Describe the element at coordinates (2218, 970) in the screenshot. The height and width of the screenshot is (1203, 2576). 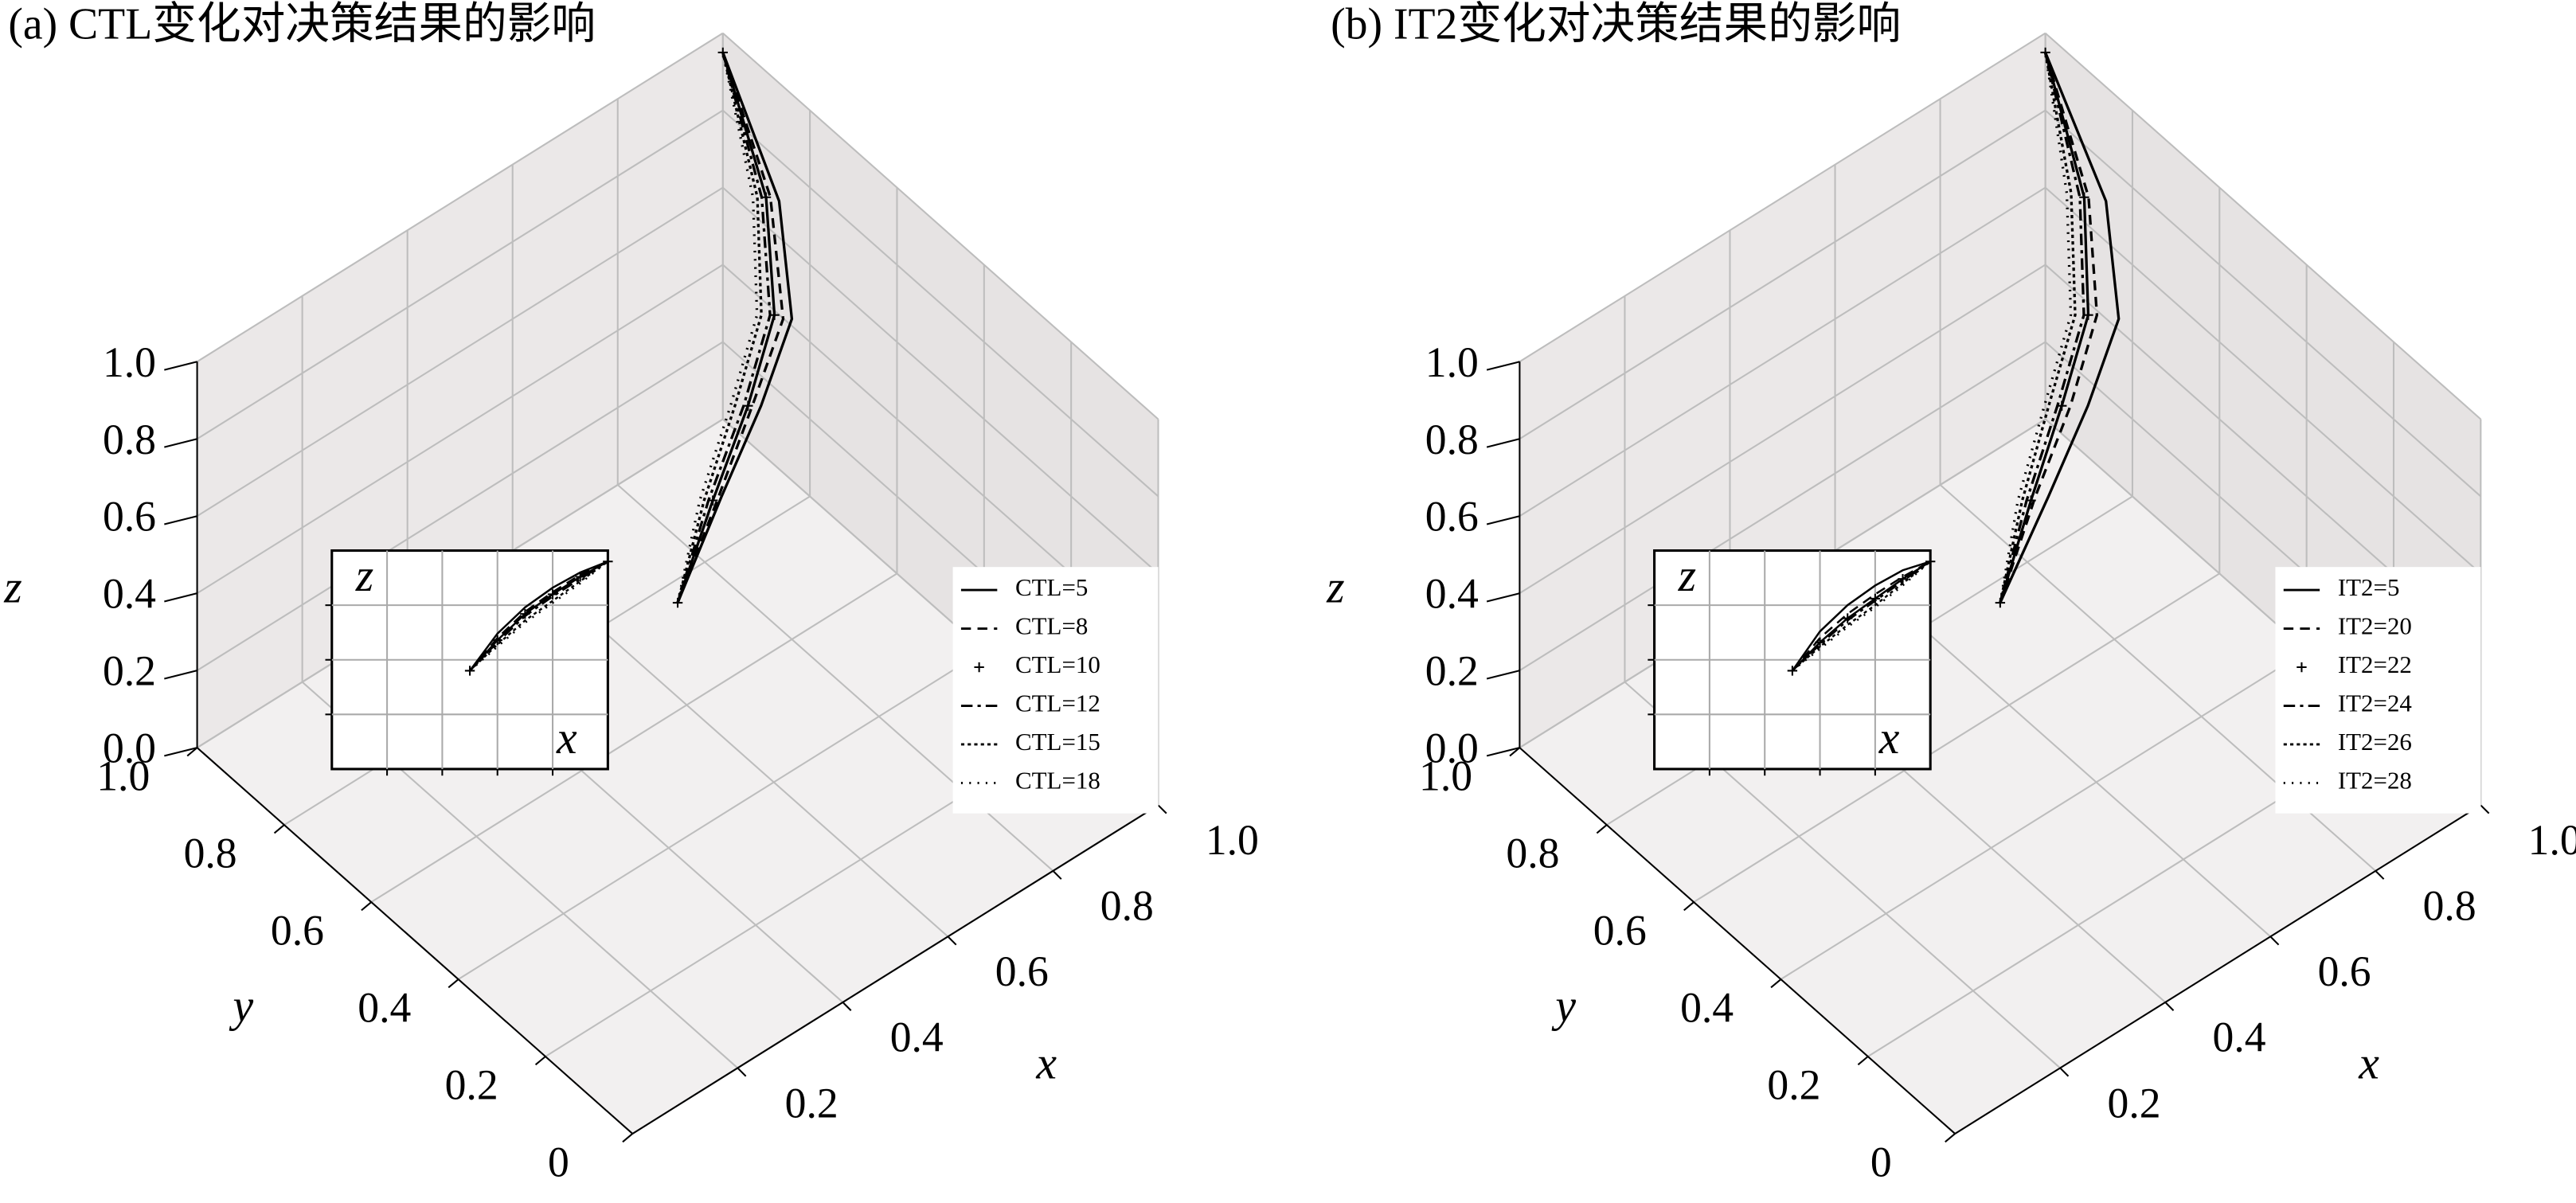
I see `x-axis` at that location.